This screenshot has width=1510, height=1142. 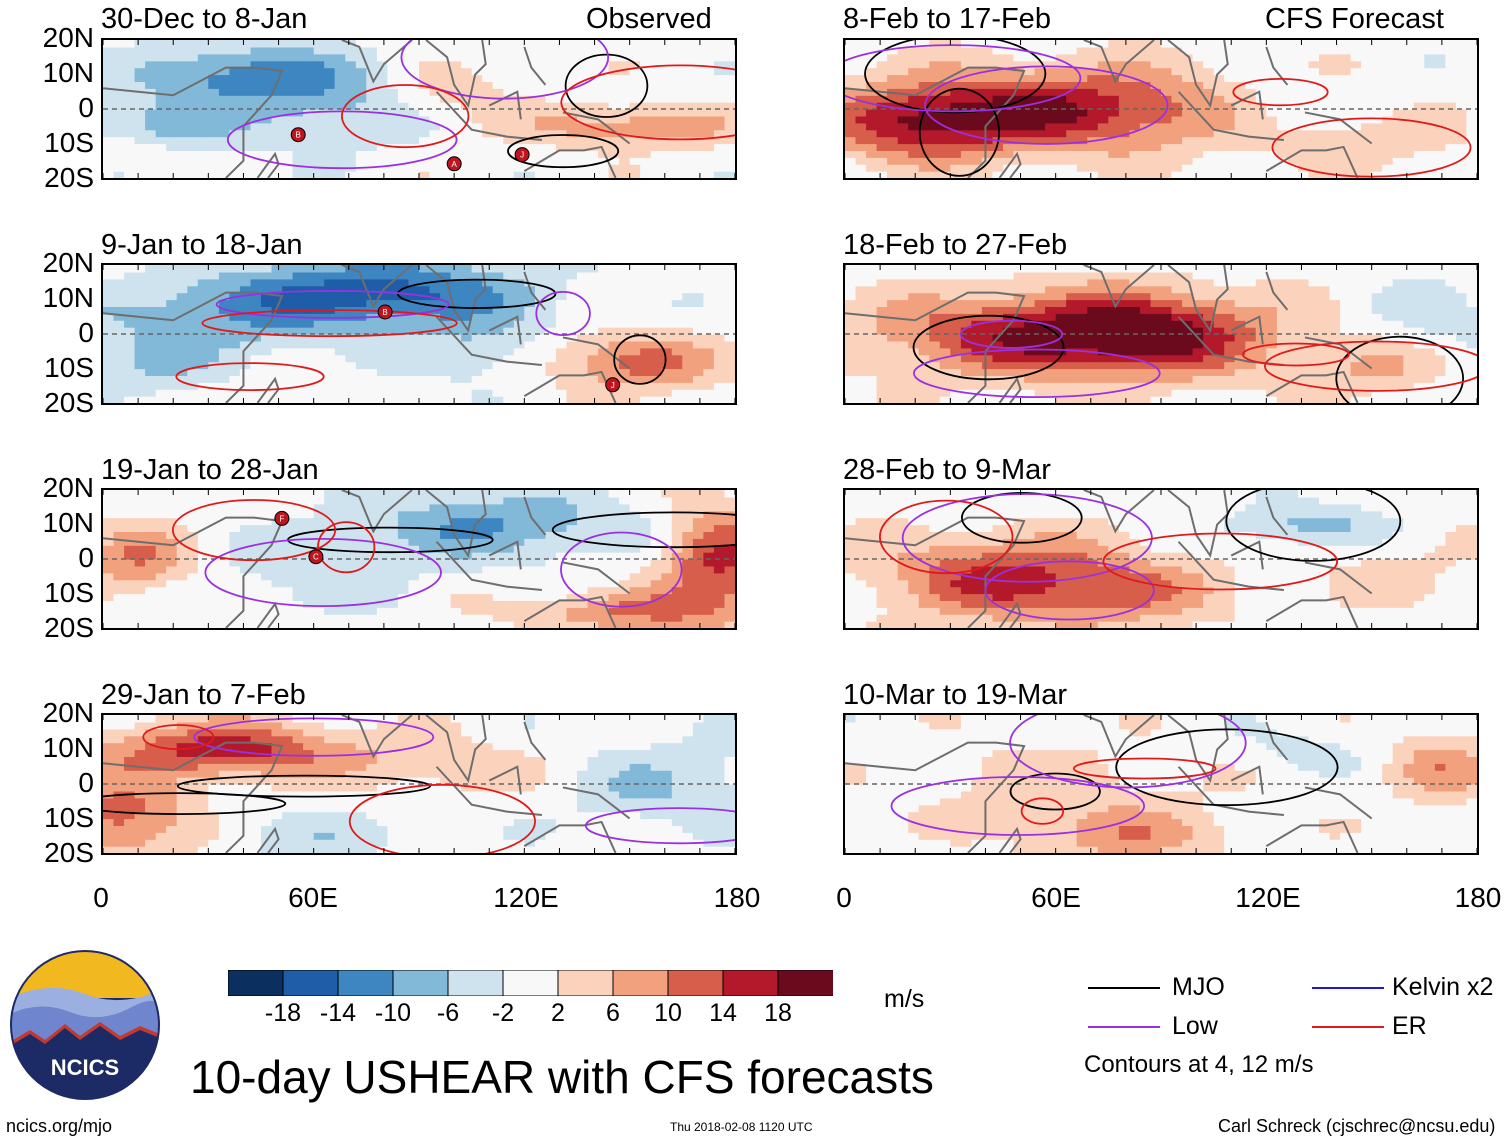 I want to click on lat-label-20s-row1: 20S, so click(x=69, y=177).